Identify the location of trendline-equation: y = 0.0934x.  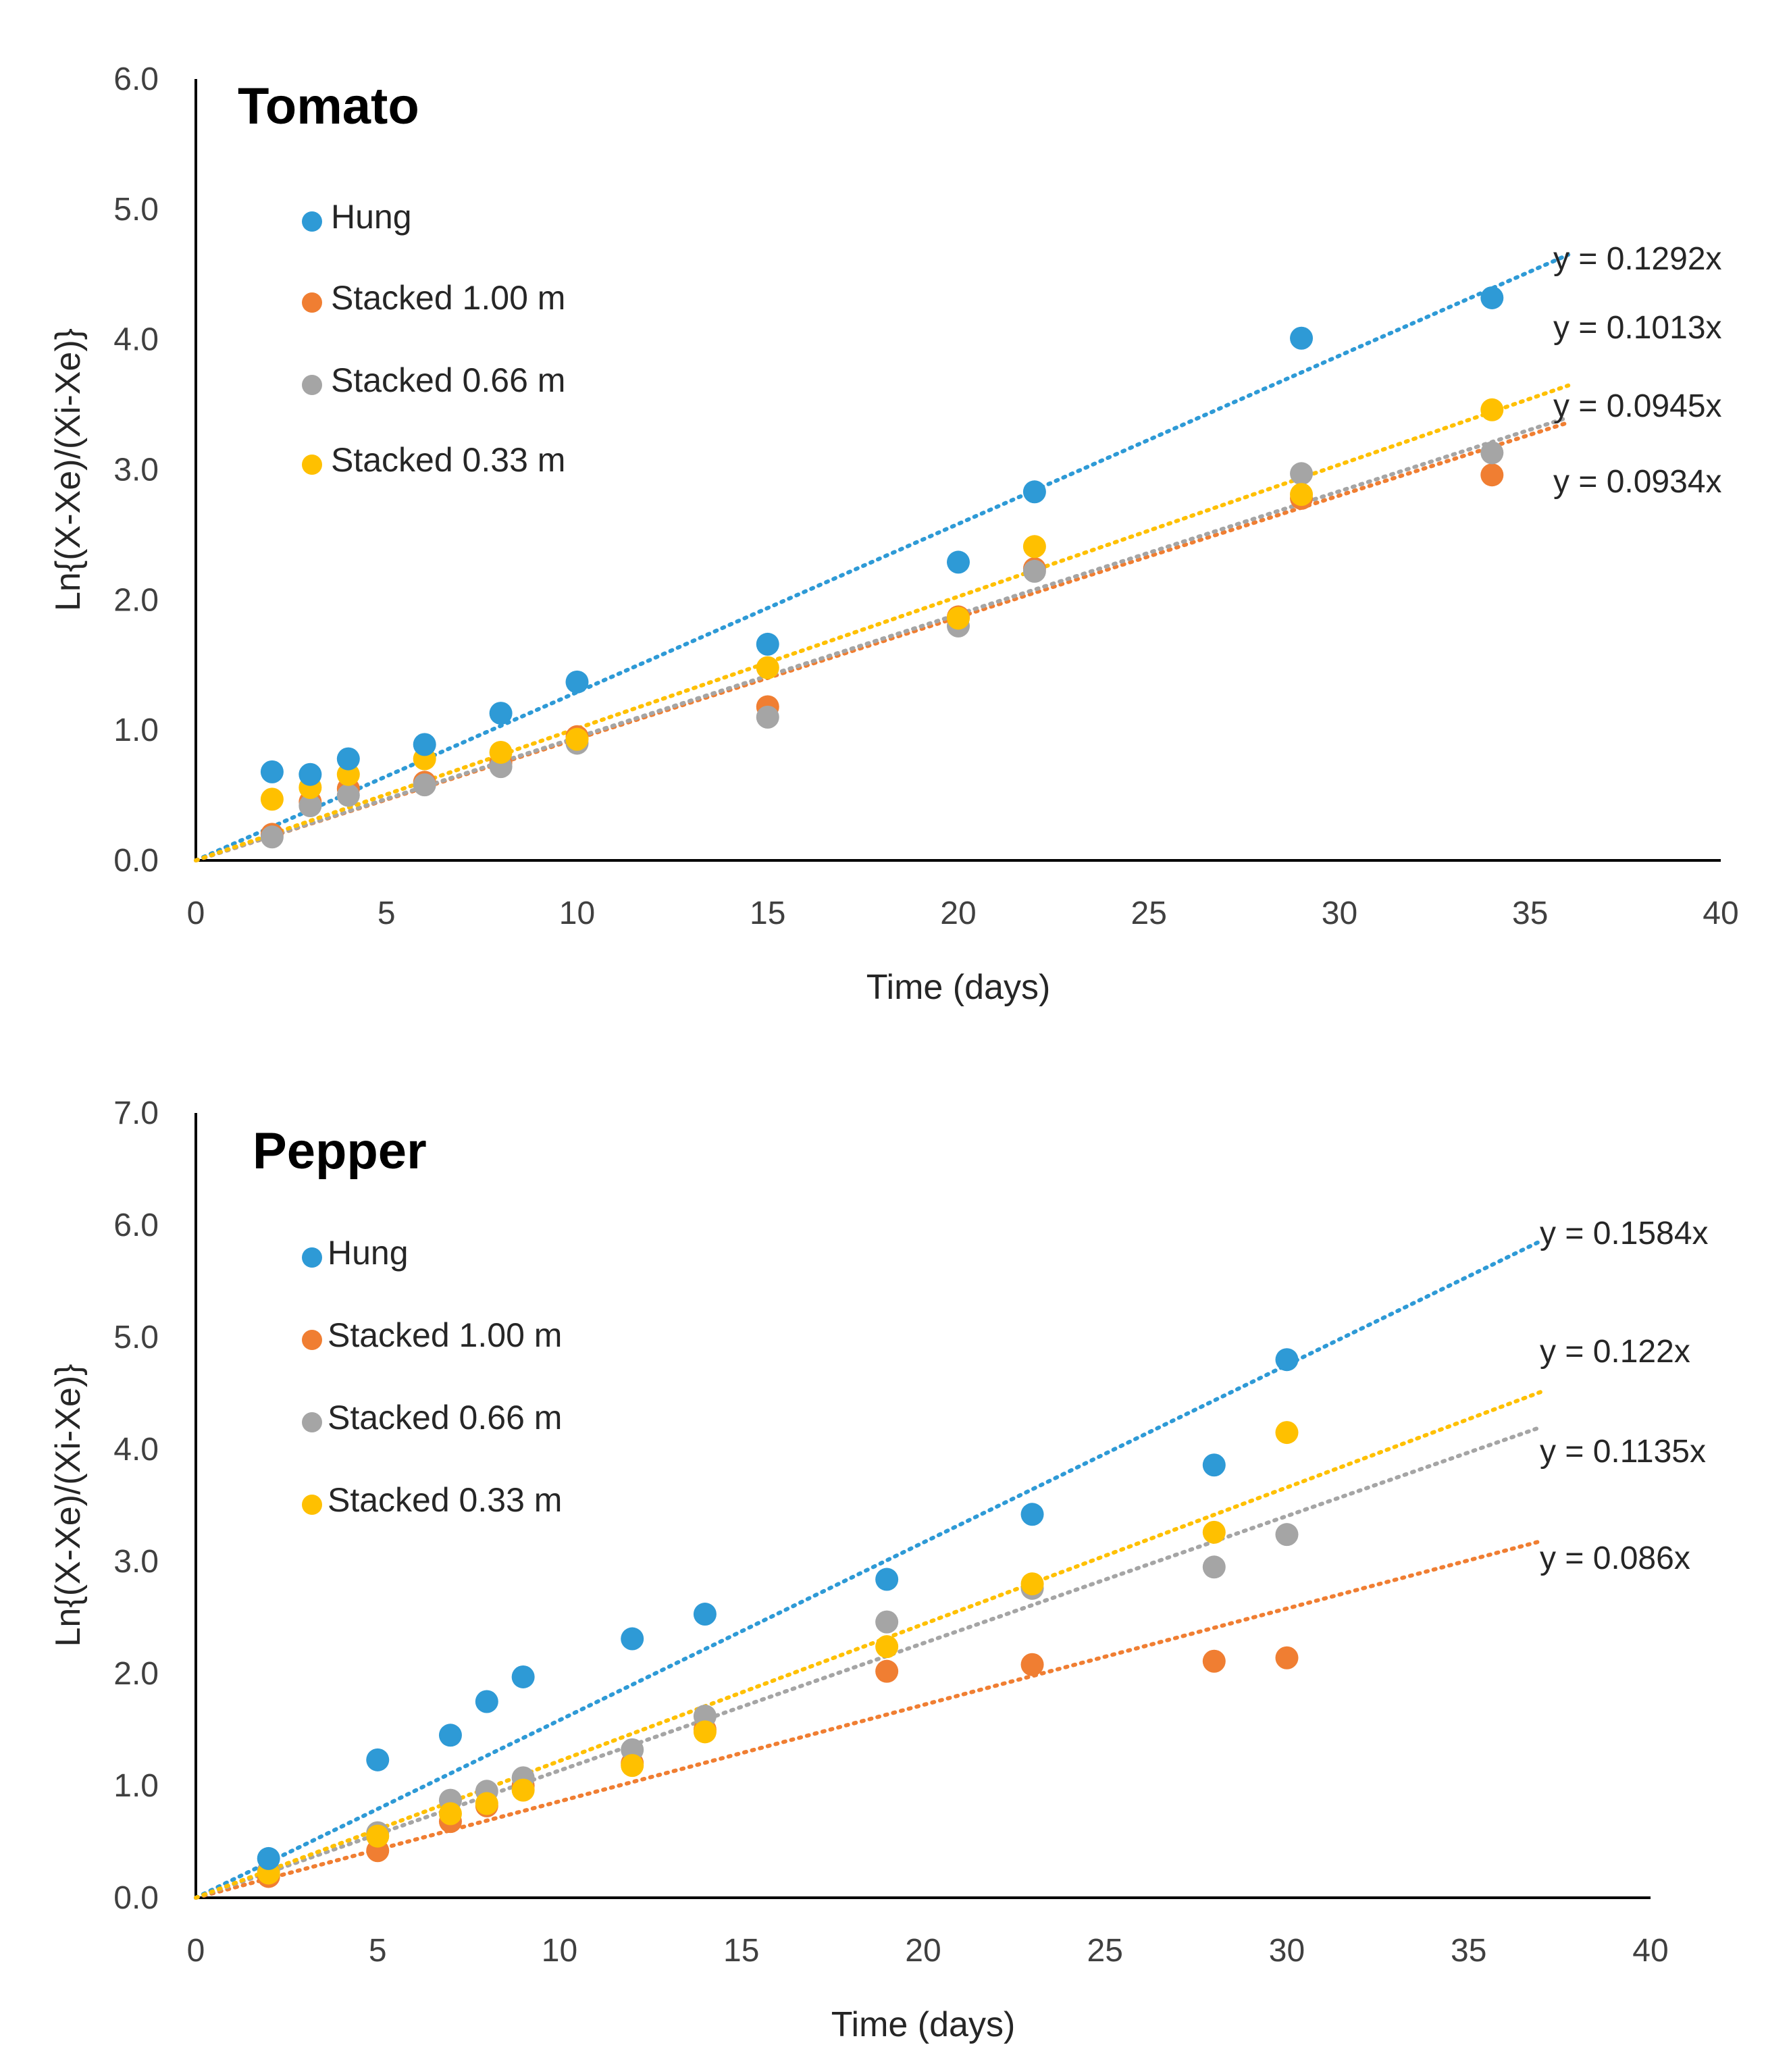
(1637, 482).